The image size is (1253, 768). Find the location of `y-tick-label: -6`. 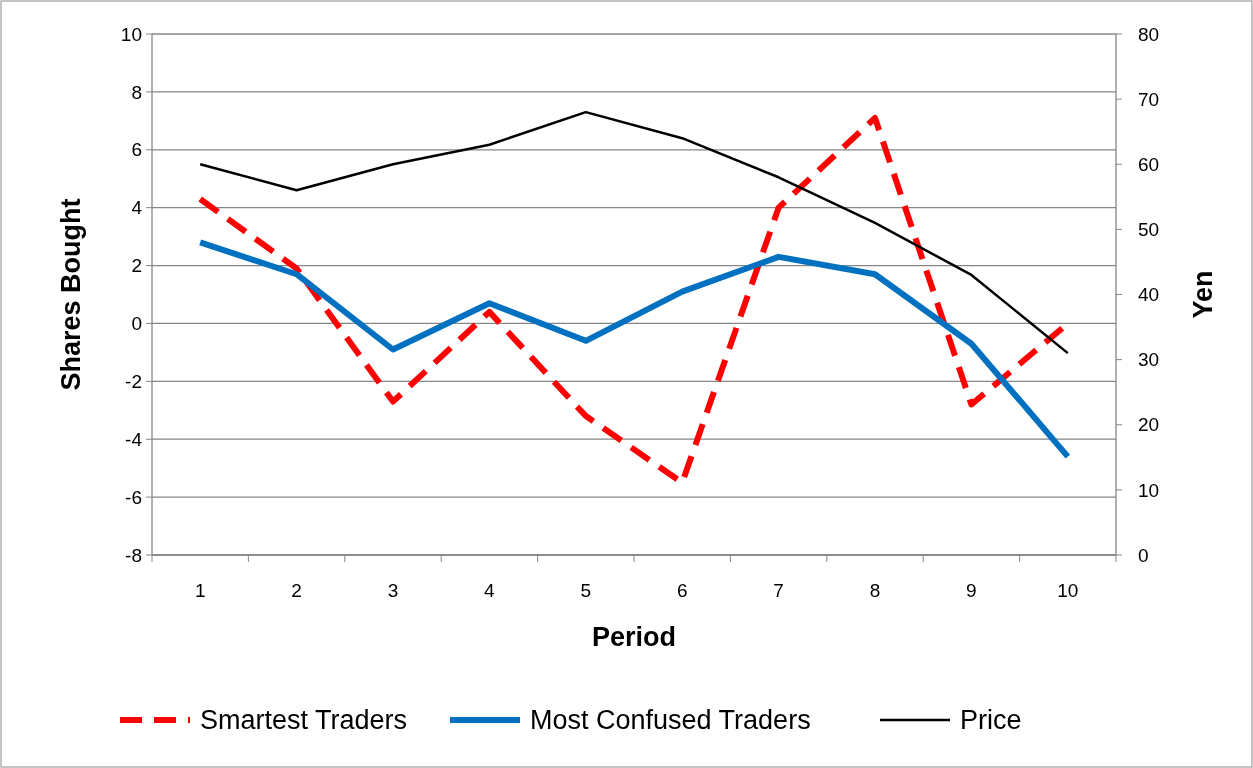

y-tick-label: -6 is located at coordinates (133, 497).